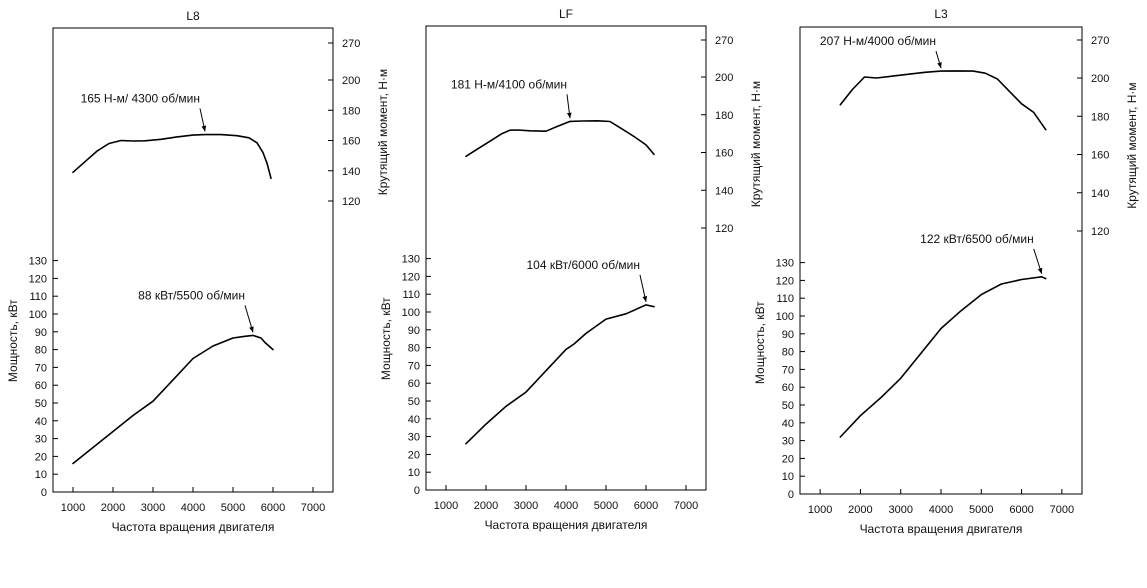  Describe the element at coordinates (583, 265) in the screenshot. I see `annotation-label: 104 кВт/6000 об/мин` at that location.